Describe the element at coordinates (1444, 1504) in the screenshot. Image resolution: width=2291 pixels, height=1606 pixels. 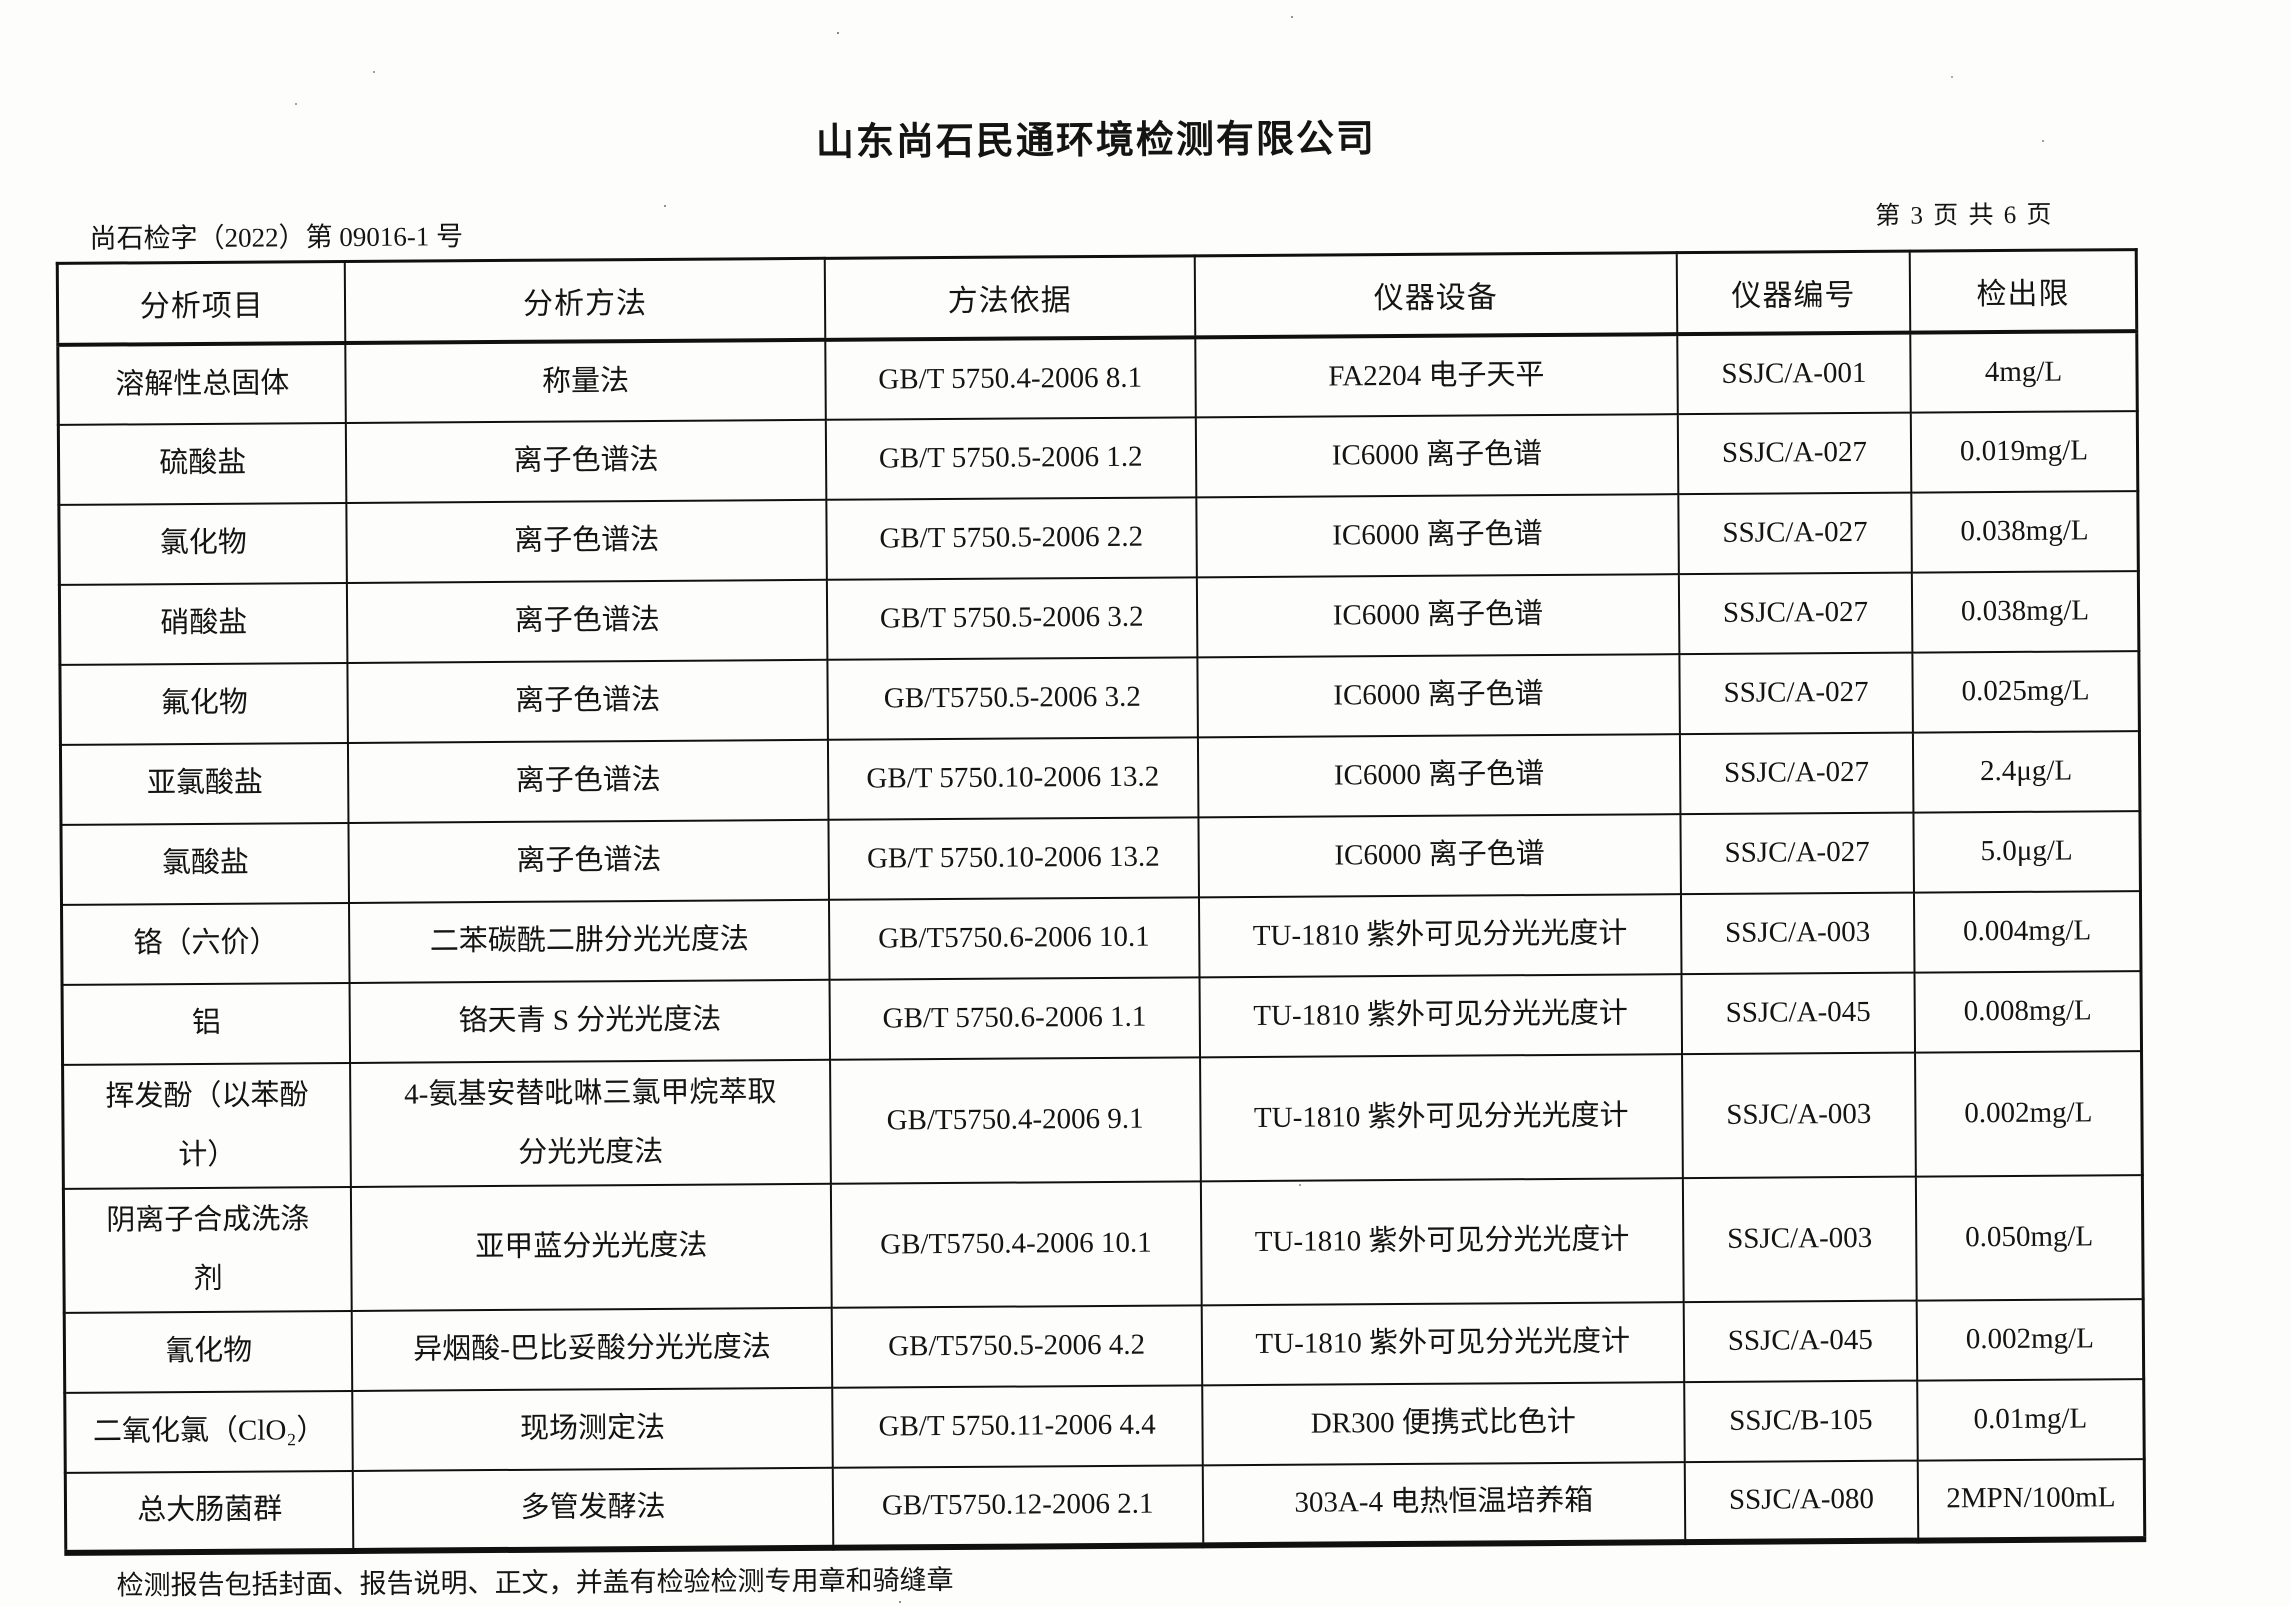
I see `table-cell: 303A-4 电热恒温培养箱` at that location.